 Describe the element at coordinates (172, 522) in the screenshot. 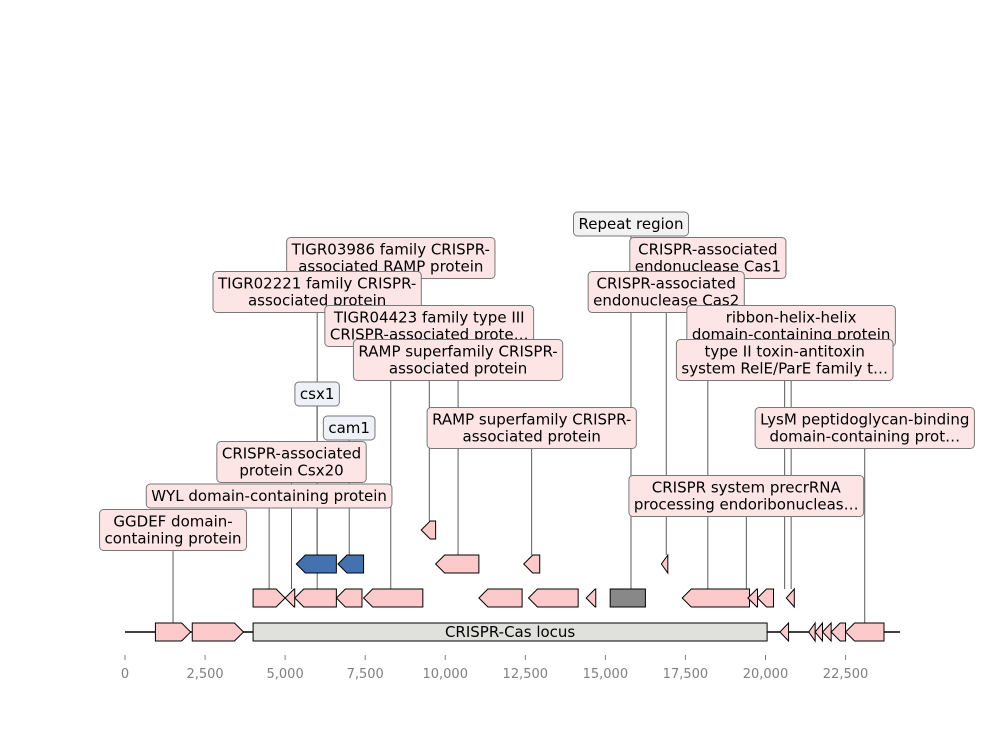

I see `feature-label-text: GGDEF domain-` at that location.